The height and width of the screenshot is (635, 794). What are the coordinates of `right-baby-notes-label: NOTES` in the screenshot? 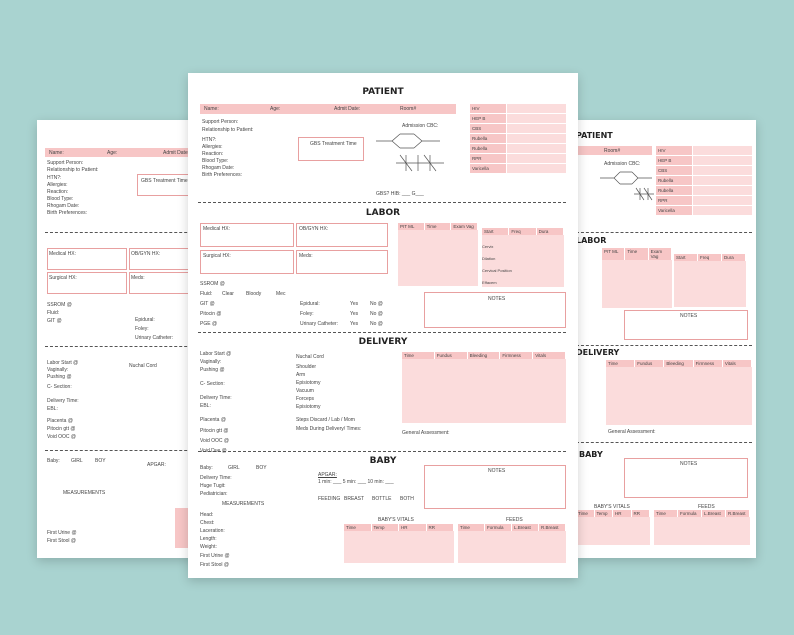 It's located at (689, 464).